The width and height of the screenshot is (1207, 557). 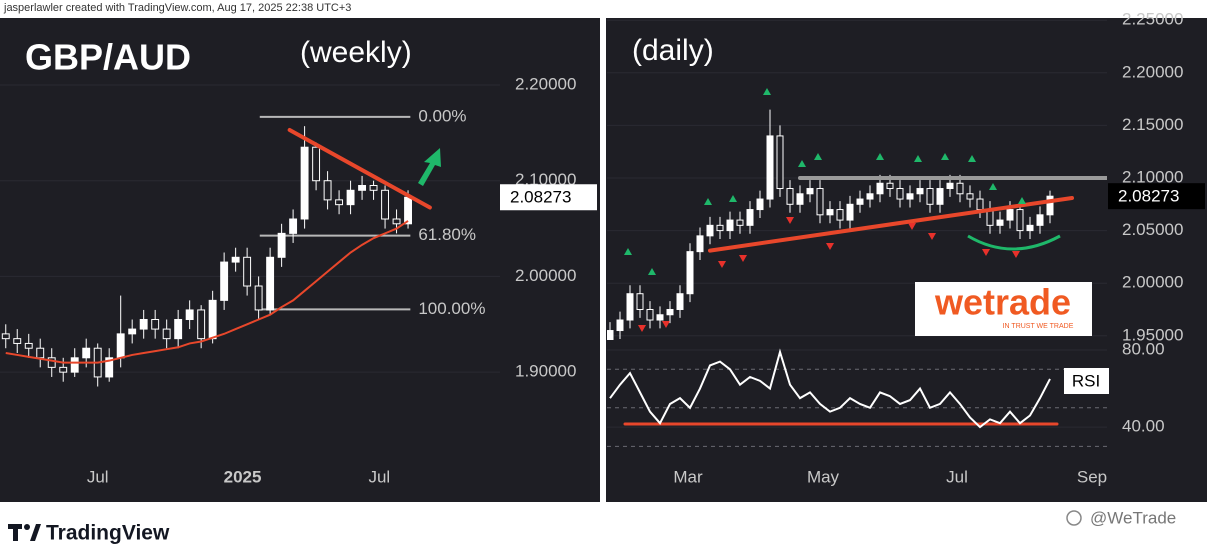 What do you see at coordinates (1152, 176) in the screenshot?
I see `y-tick-label: 2.10000` at bounding box center [1152, 176].